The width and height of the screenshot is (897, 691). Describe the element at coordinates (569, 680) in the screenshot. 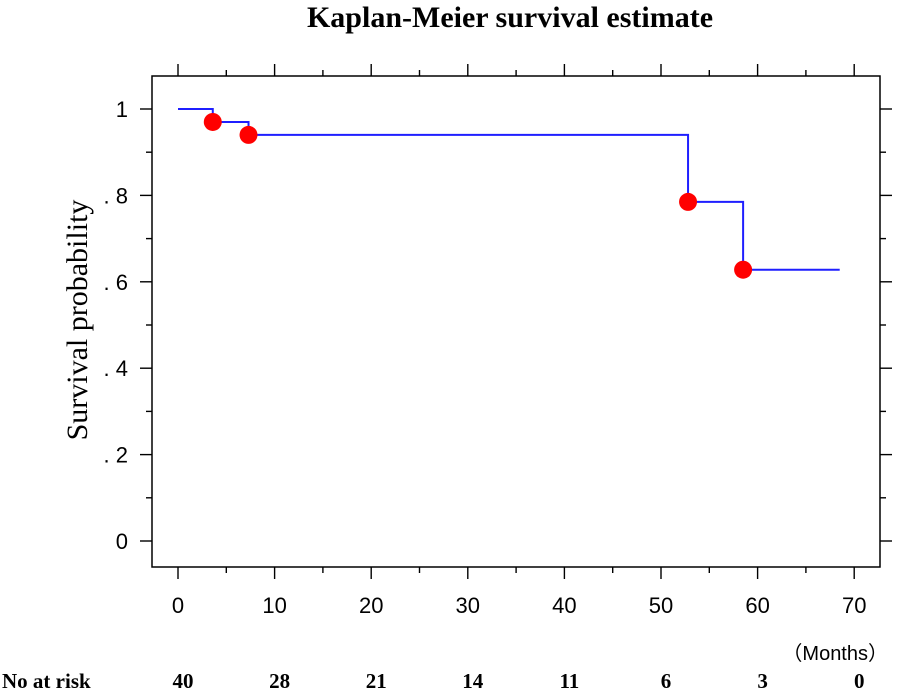

I see `risk-count: 11` at that location.